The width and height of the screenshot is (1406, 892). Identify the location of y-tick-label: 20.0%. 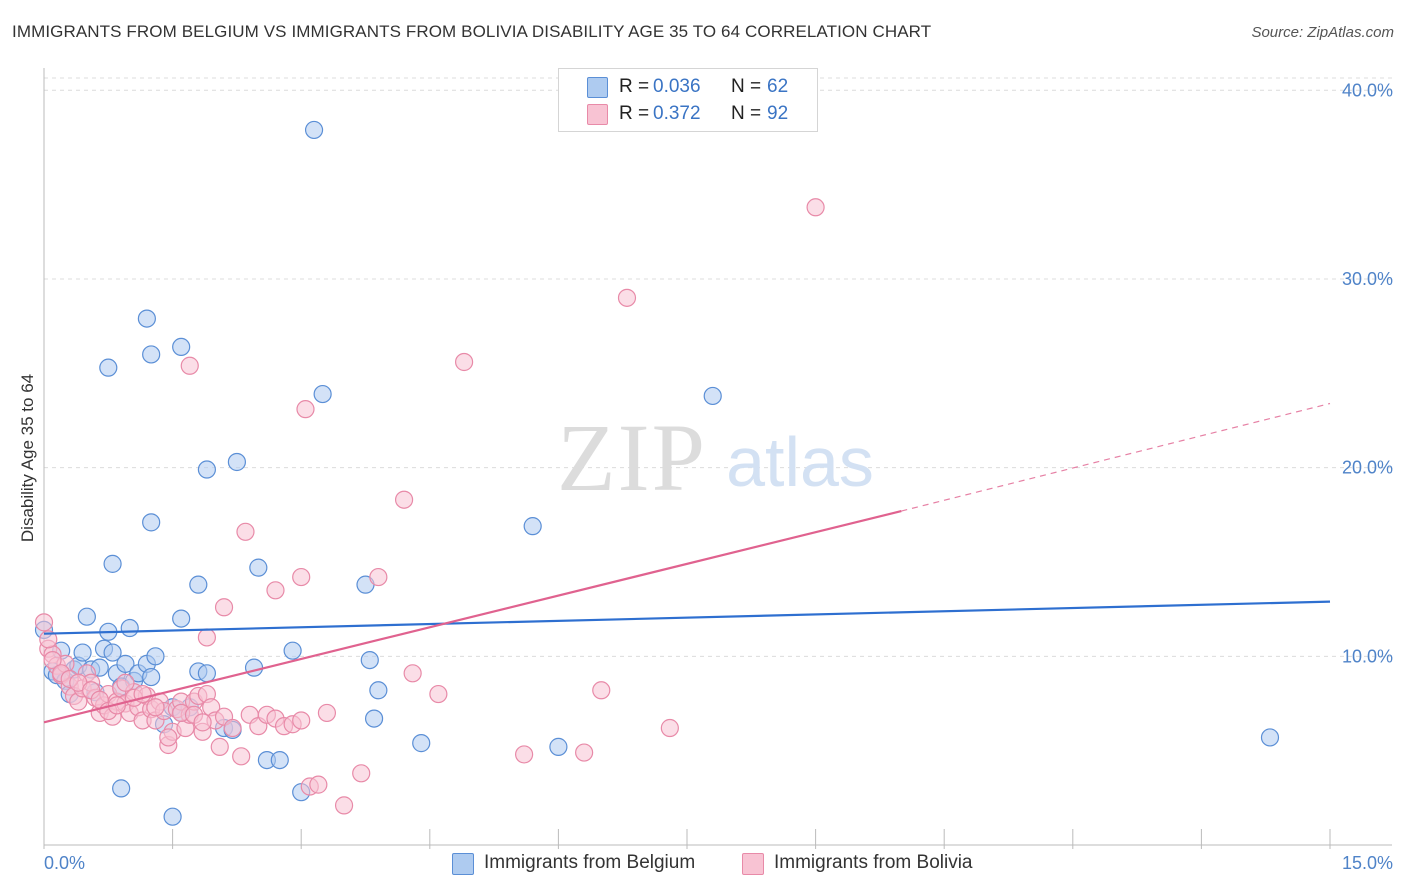
(1367, 468).